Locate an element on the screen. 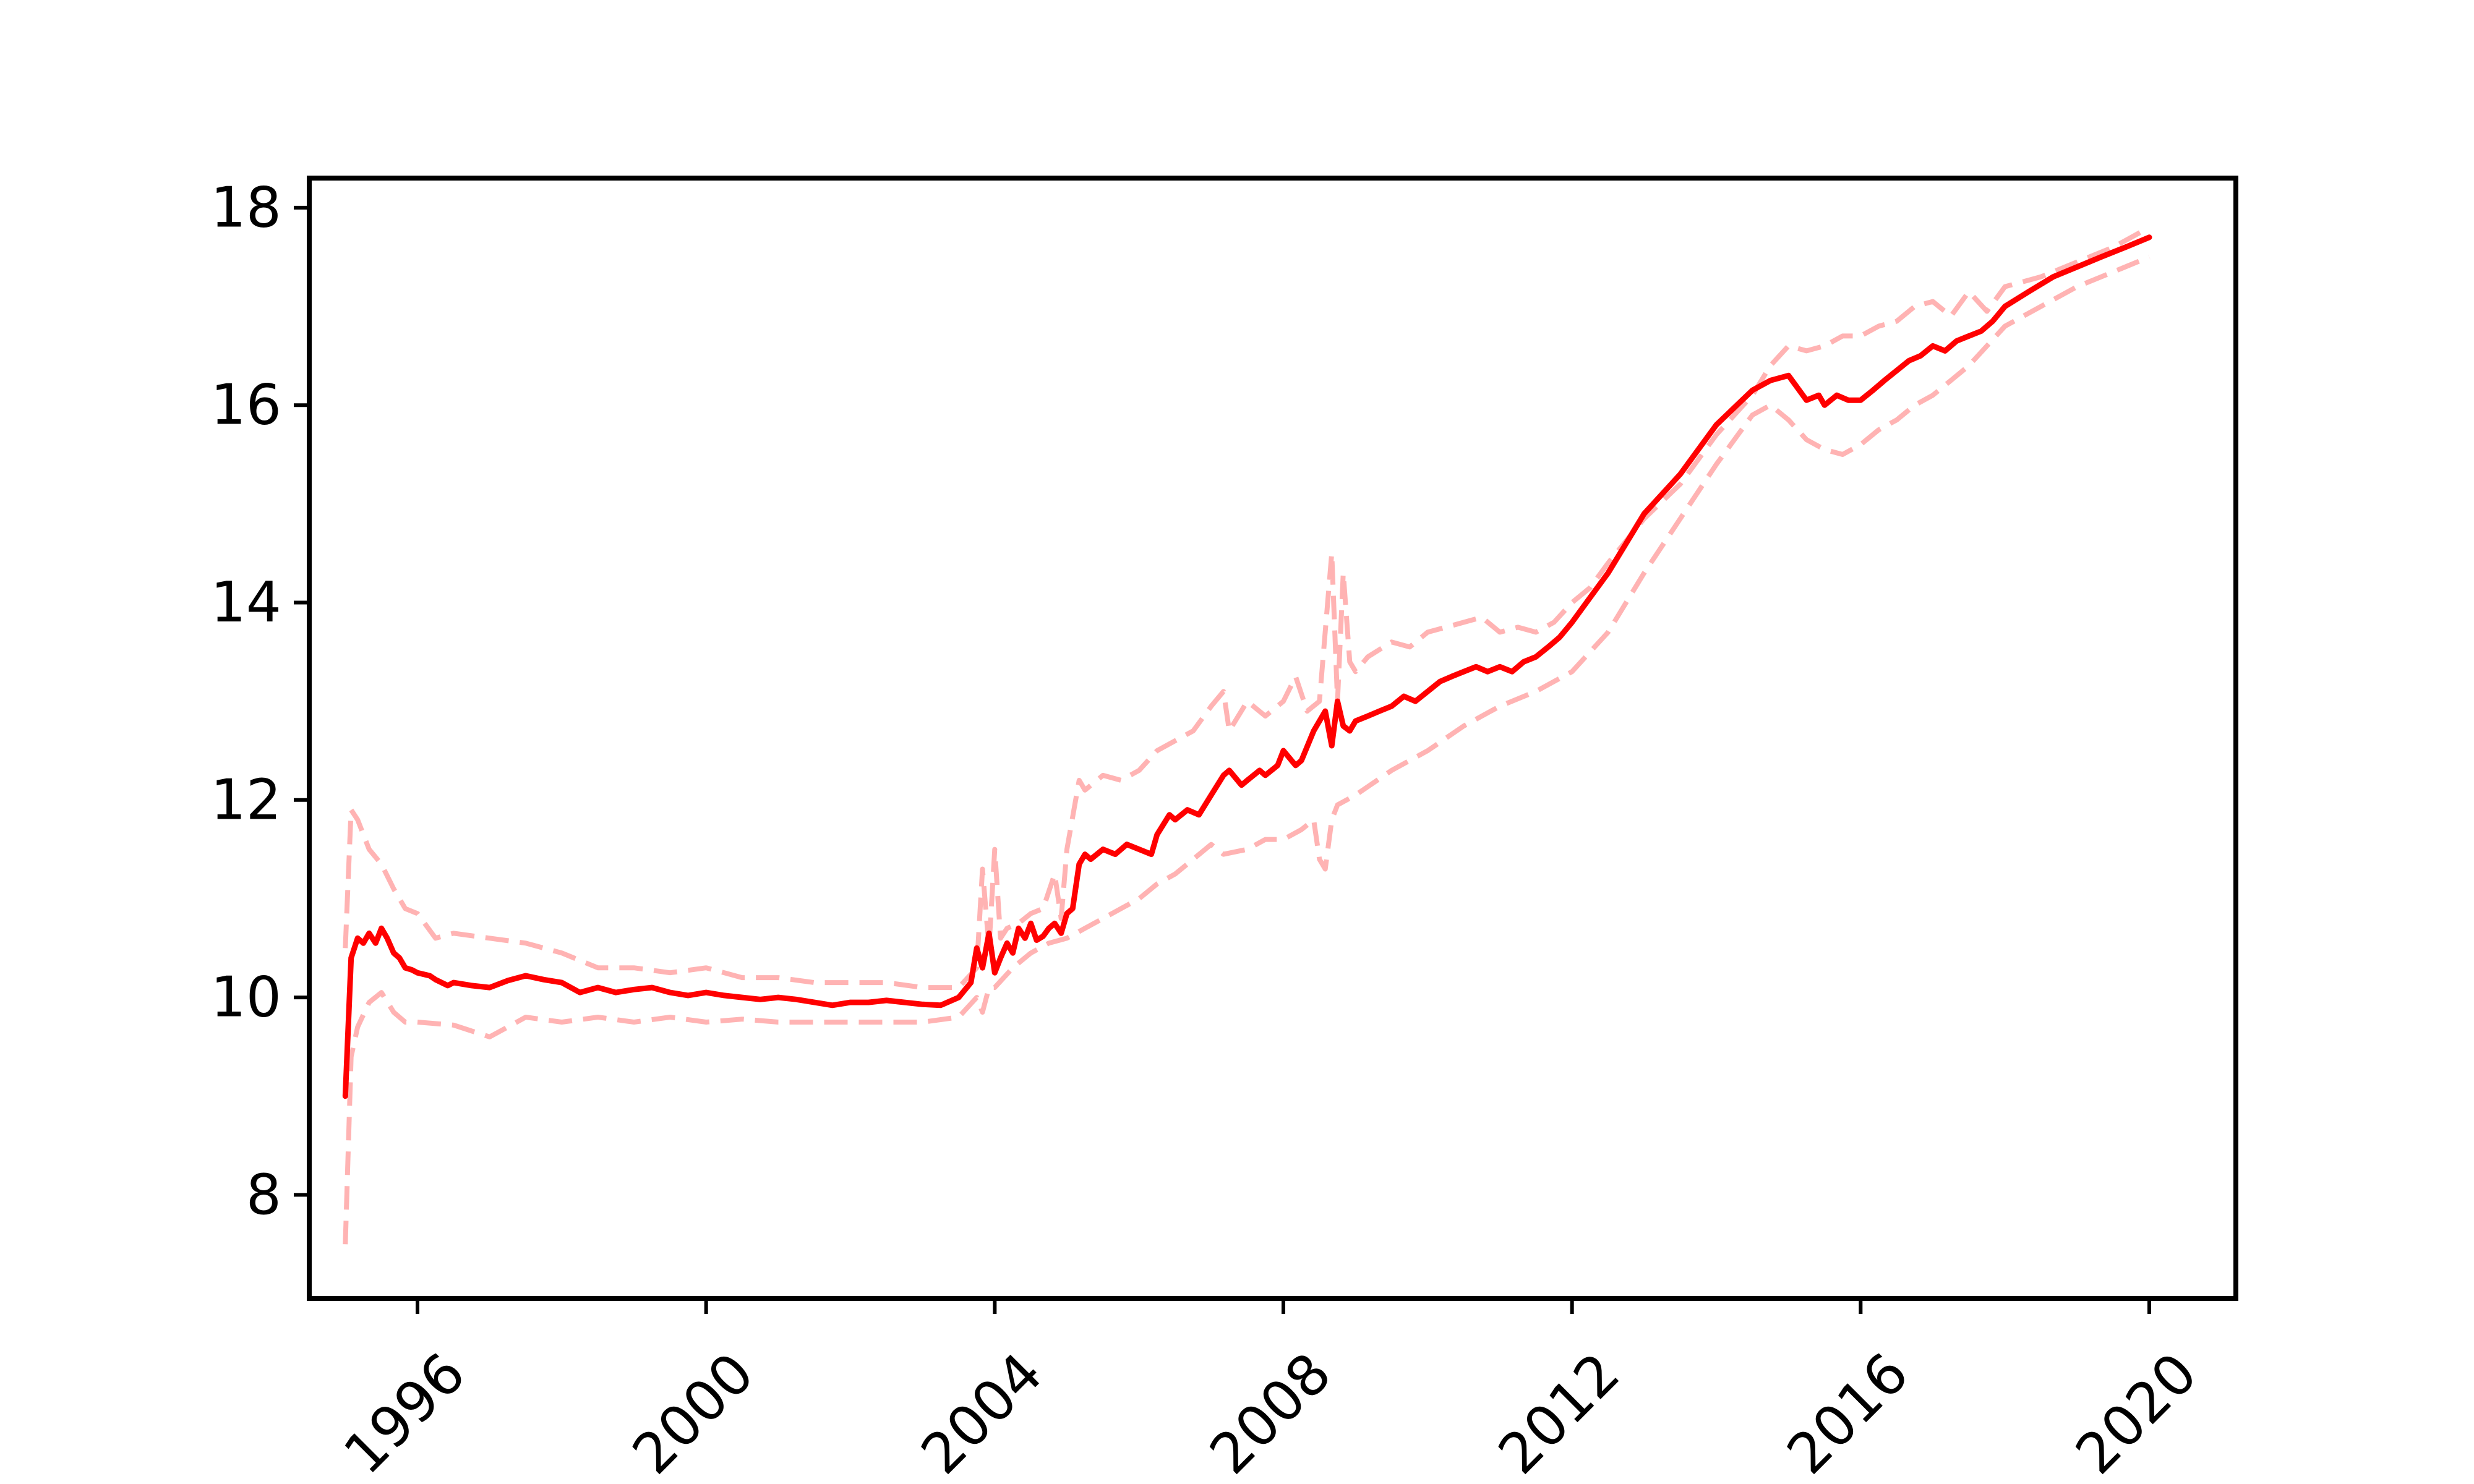 The image size is (2474, 1484). y-tick-label: 16 is located at coordinates (245, 405).